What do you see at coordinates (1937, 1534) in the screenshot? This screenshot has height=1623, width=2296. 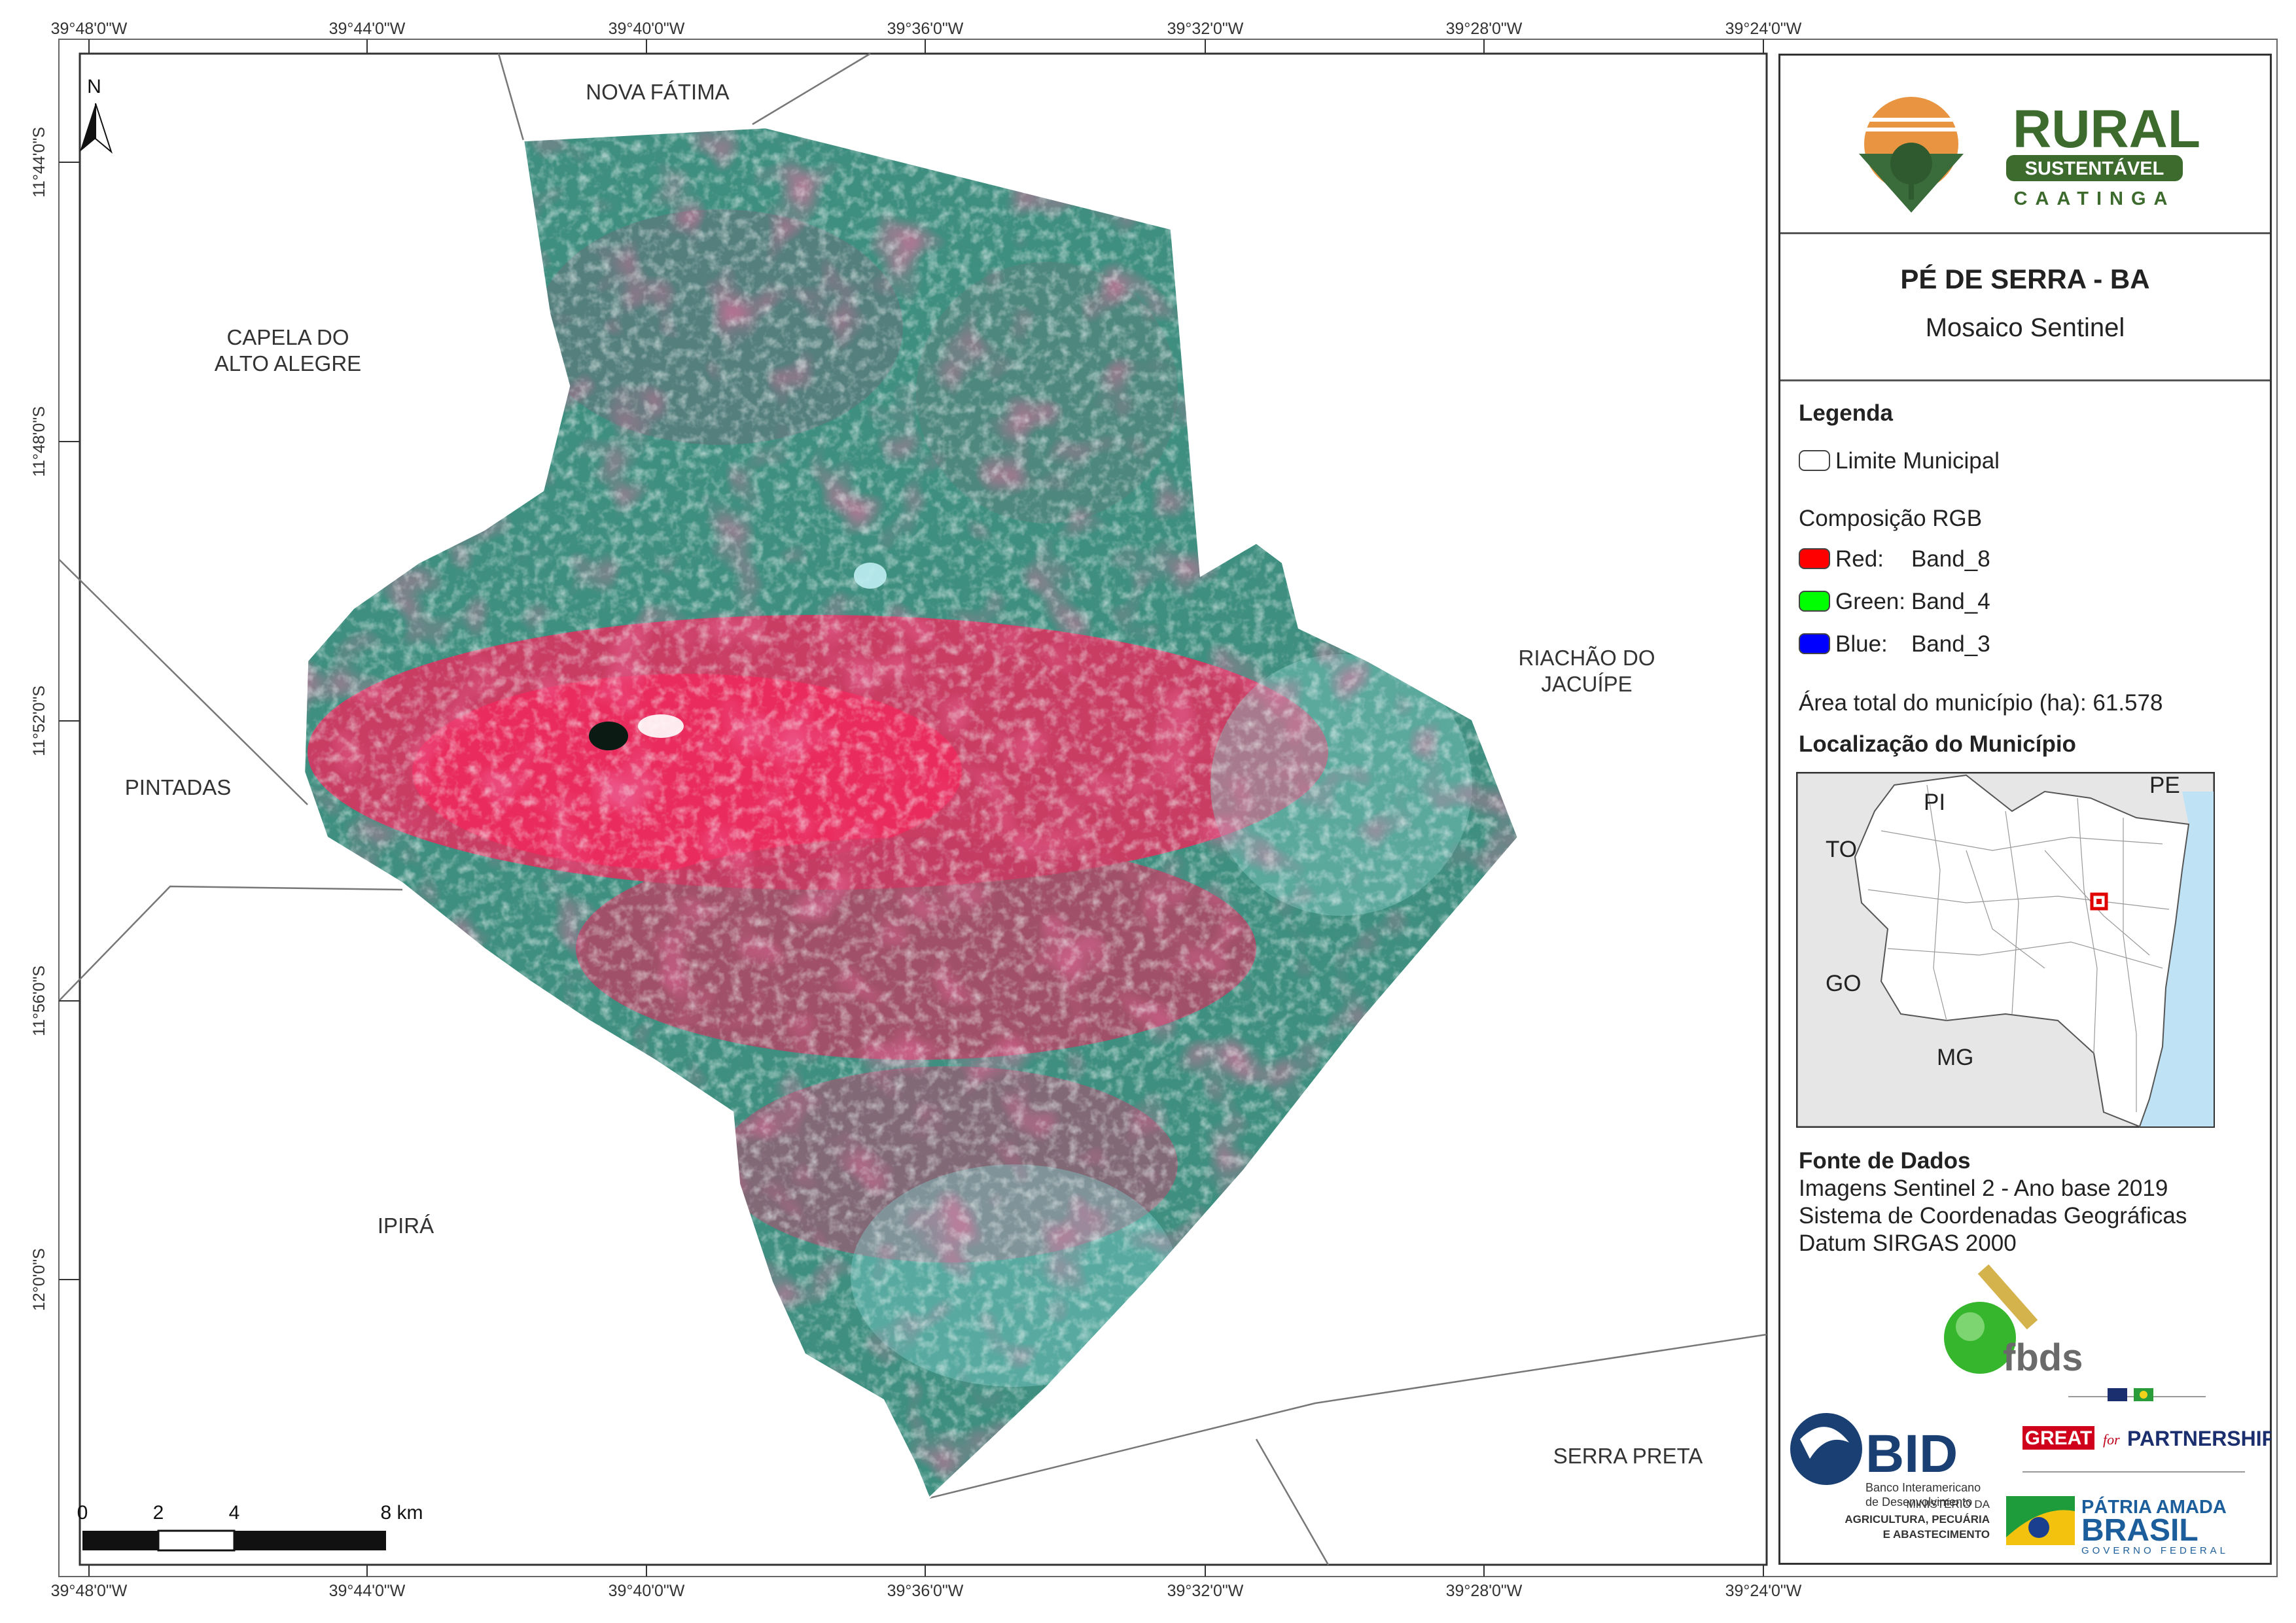 I see `ministerio-text: E ABASTECIMENTO` at bounding box center [1937, 1534].